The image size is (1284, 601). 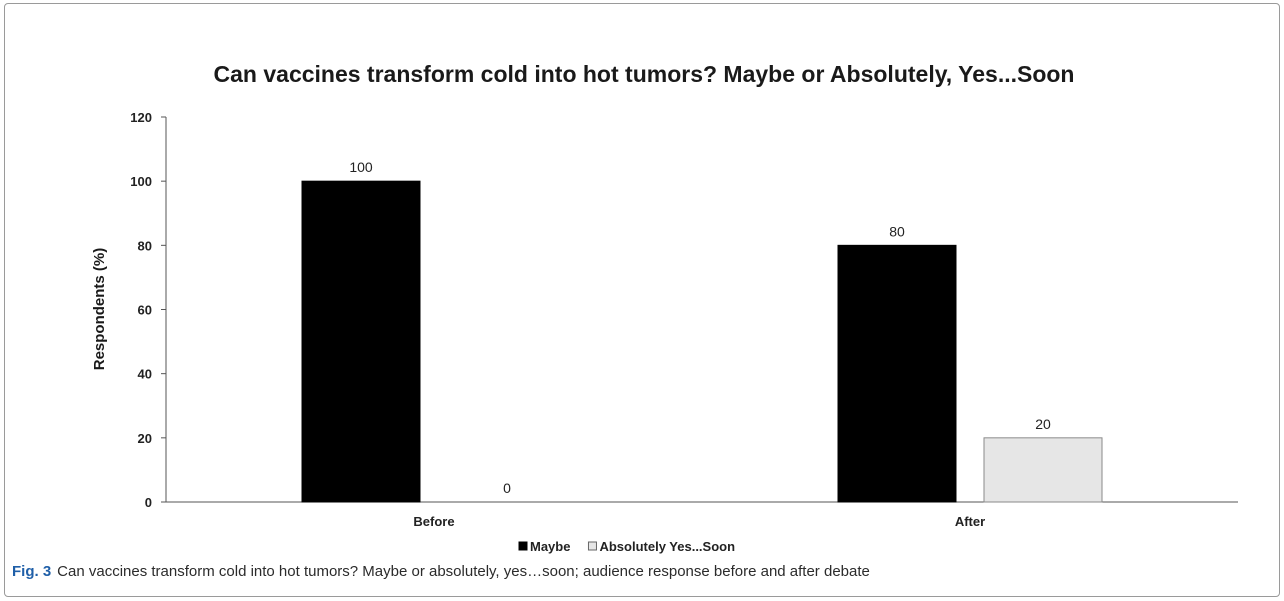 I want to click on y-tick-label: 60, so click(x=145, y=310).